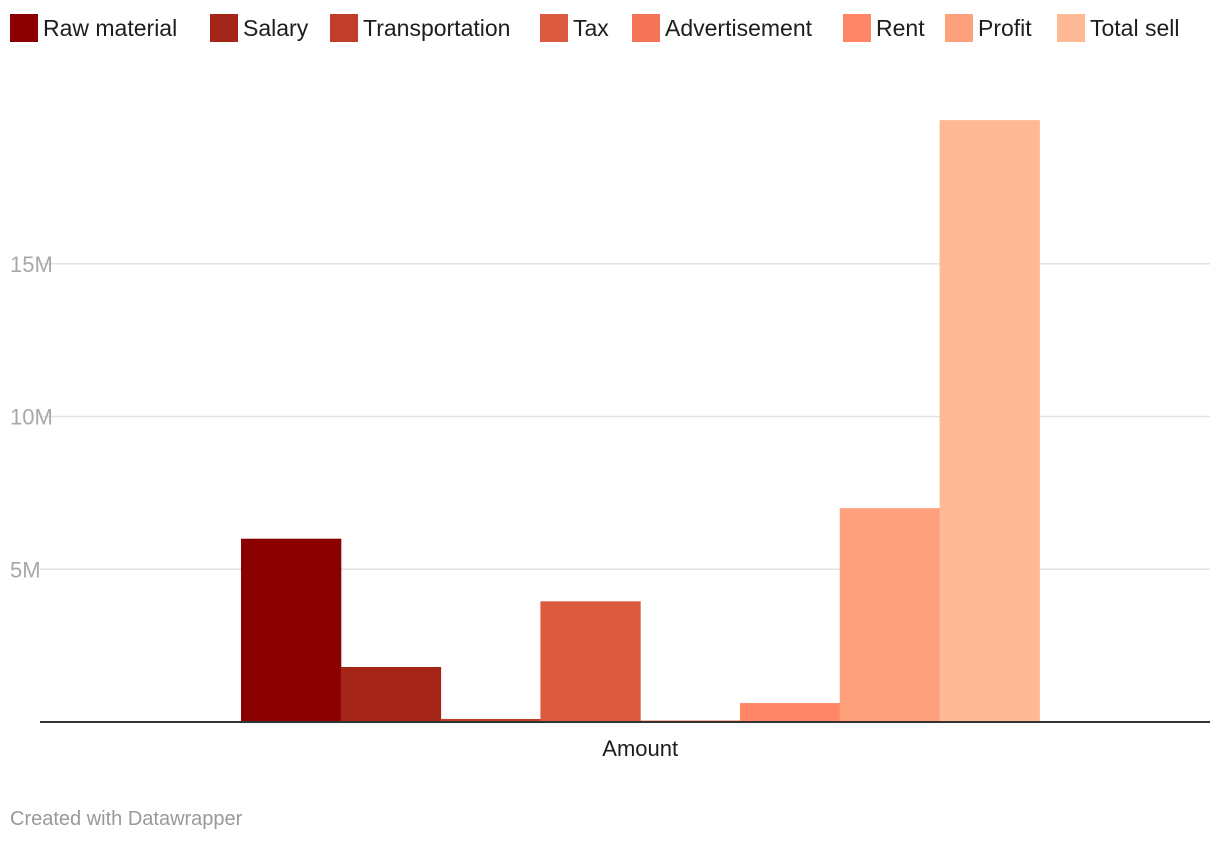 The width and height of the screenshot is (1220, 844). I want to click on bar-salary, so click(391, 694).